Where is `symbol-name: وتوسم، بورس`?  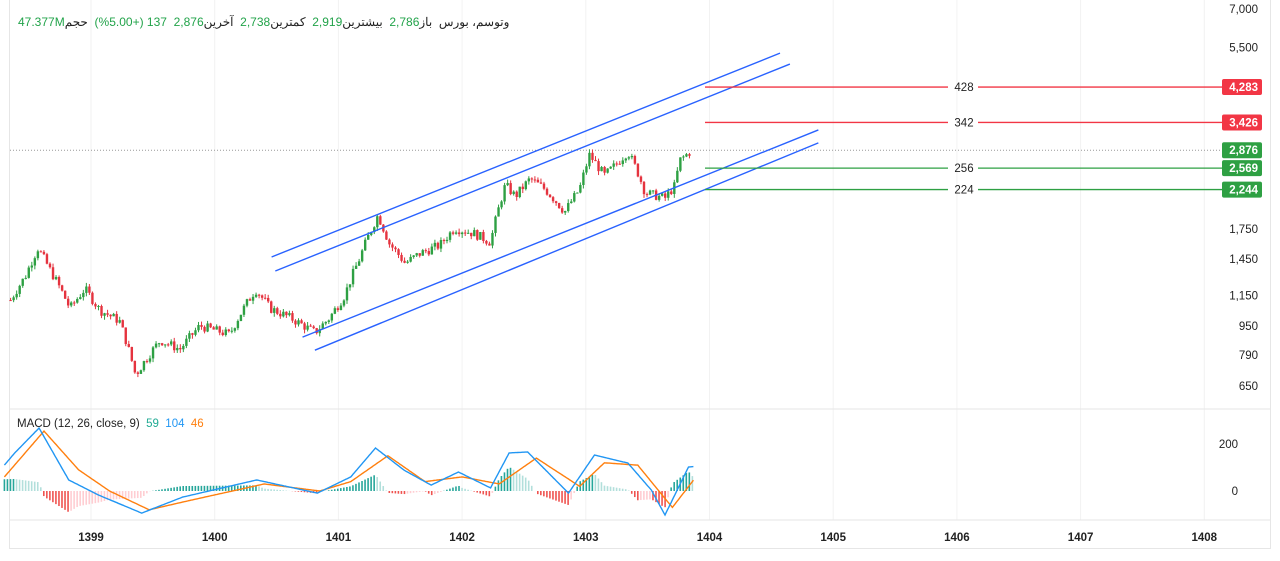 symbol-name: وتوسم، بورس is located at coordinates (474, 22).